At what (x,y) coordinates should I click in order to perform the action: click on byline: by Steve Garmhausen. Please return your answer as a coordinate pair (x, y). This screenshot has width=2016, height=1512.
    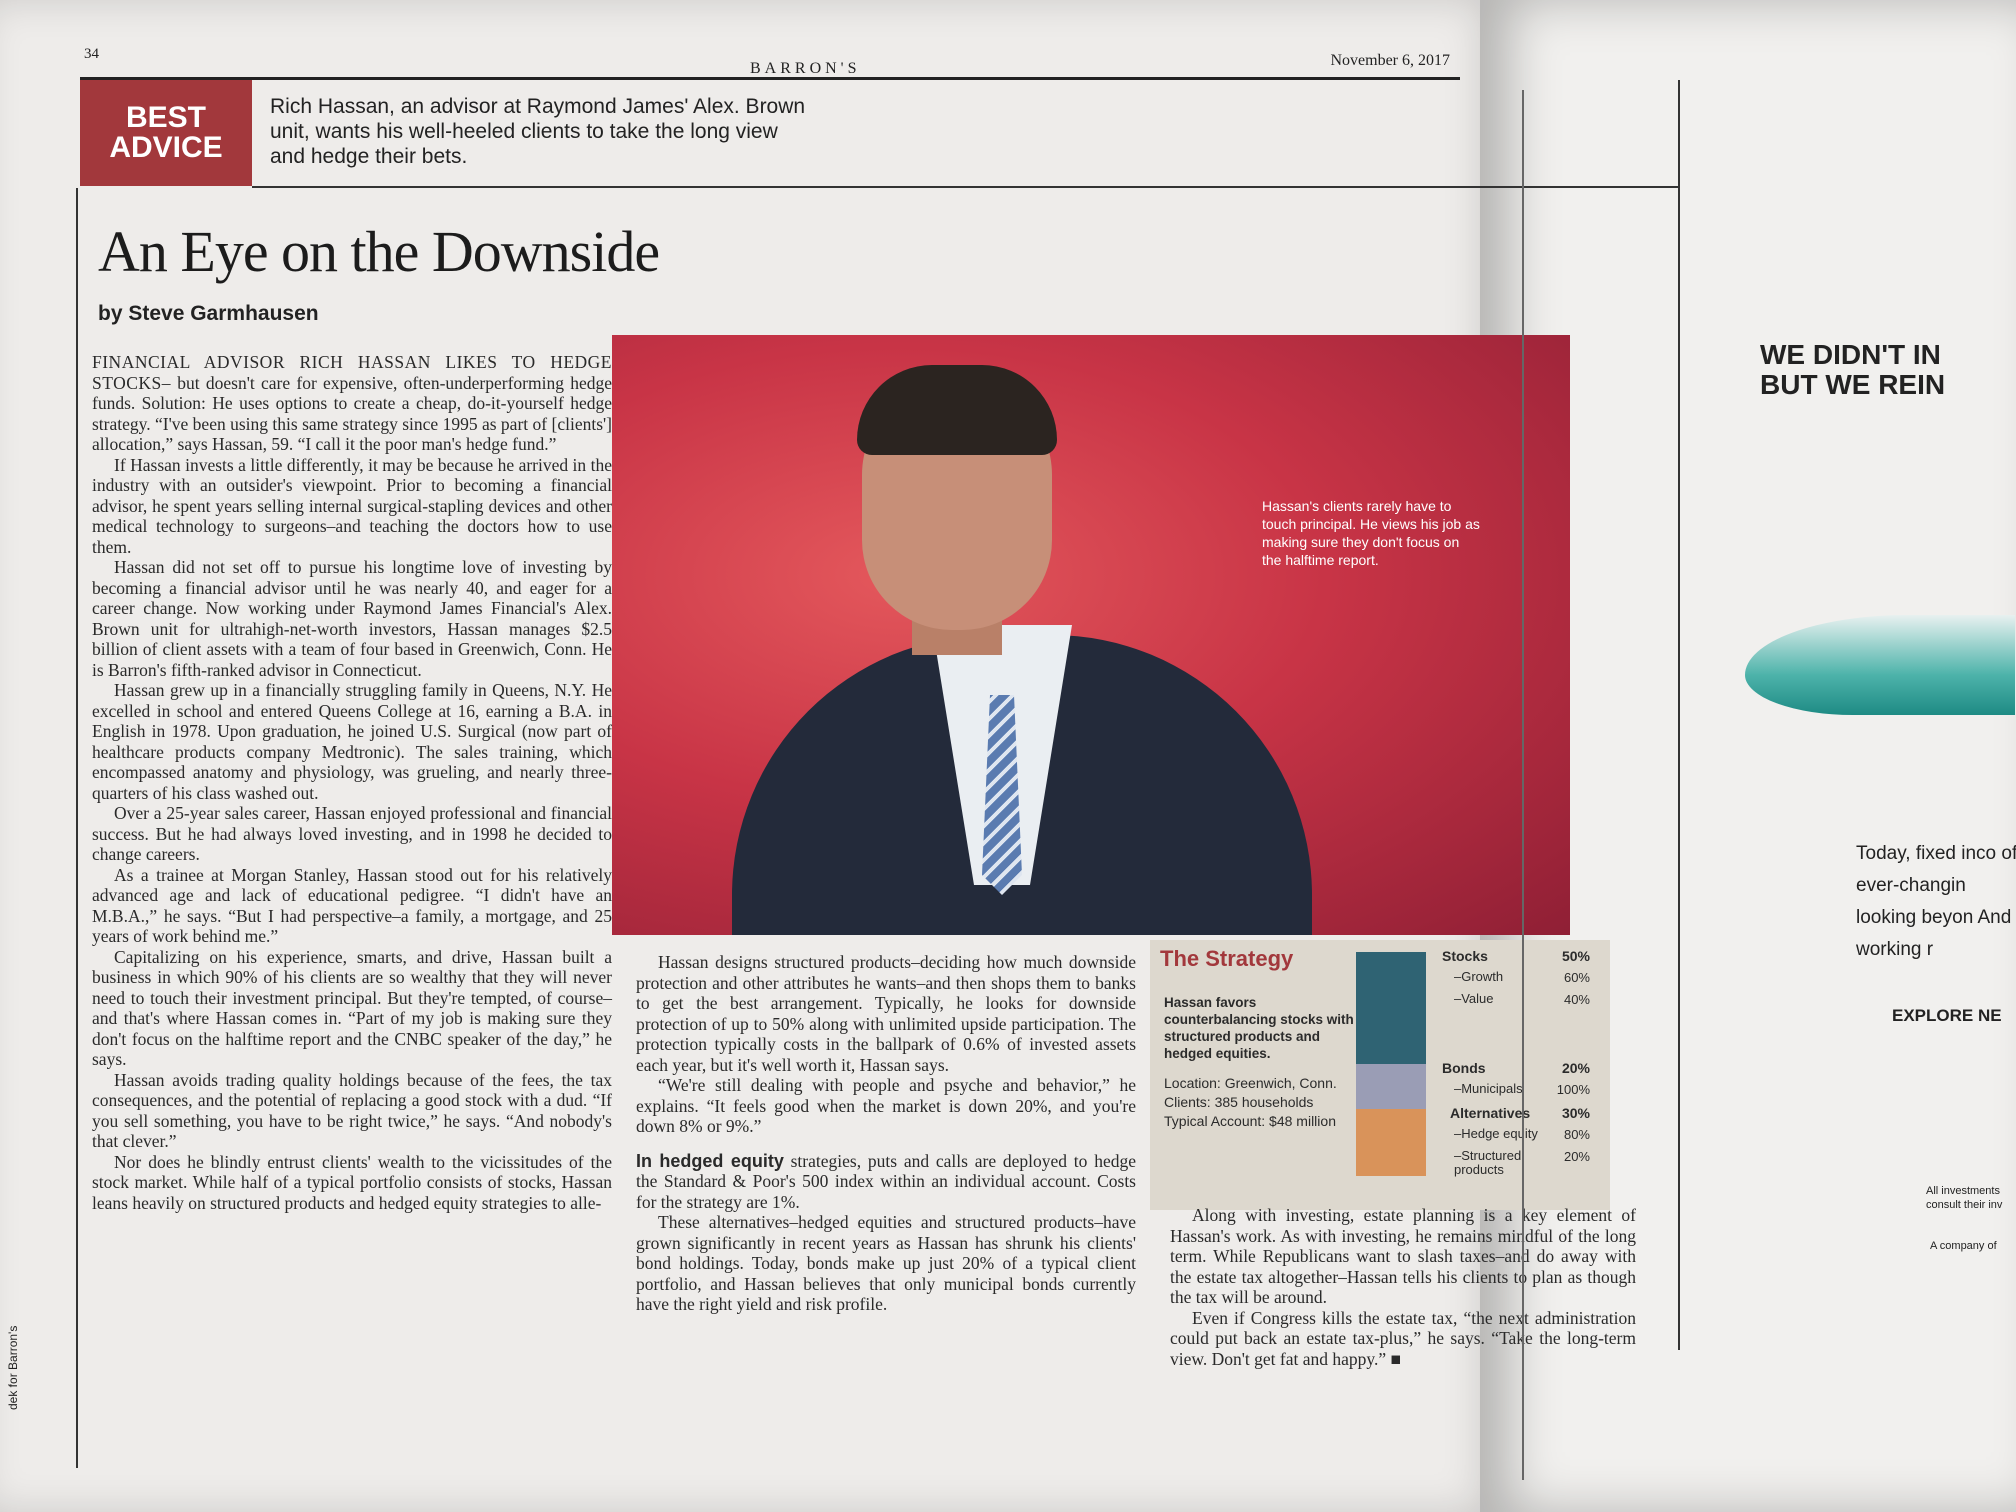
    Looking at the image, I should click on (208, 313).